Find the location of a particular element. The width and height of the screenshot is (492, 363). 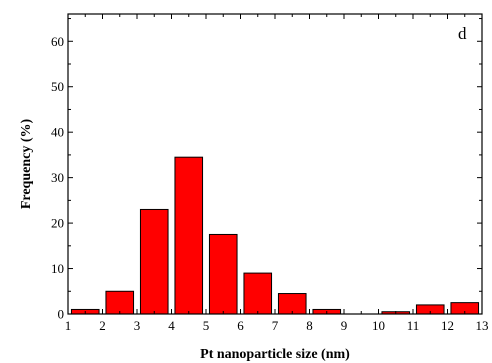

histogram-bar-2.5 is located at coordinates (120, 302).